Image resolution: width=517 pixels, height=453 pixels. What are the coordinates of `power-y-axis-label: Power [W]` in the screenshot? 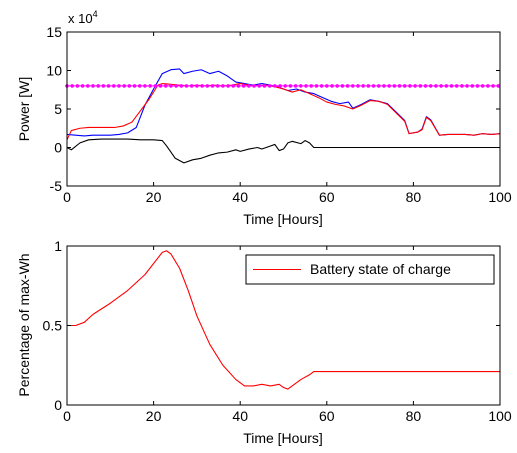 It's located at (24, 109).